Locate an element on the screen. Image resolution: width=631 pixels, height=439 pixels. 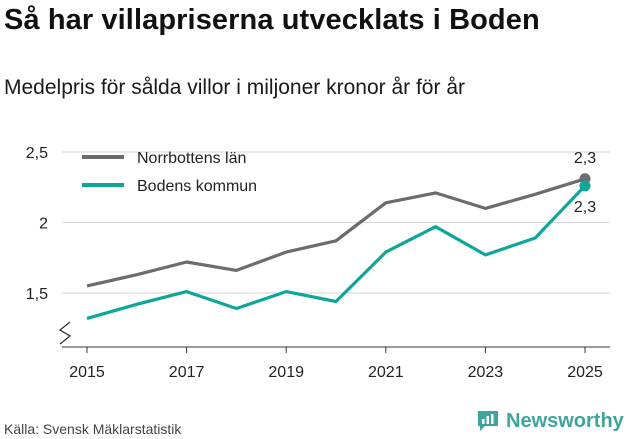
source-note: Källa: Svensk Mäklarstatistik is located at coordinates (93, 429).